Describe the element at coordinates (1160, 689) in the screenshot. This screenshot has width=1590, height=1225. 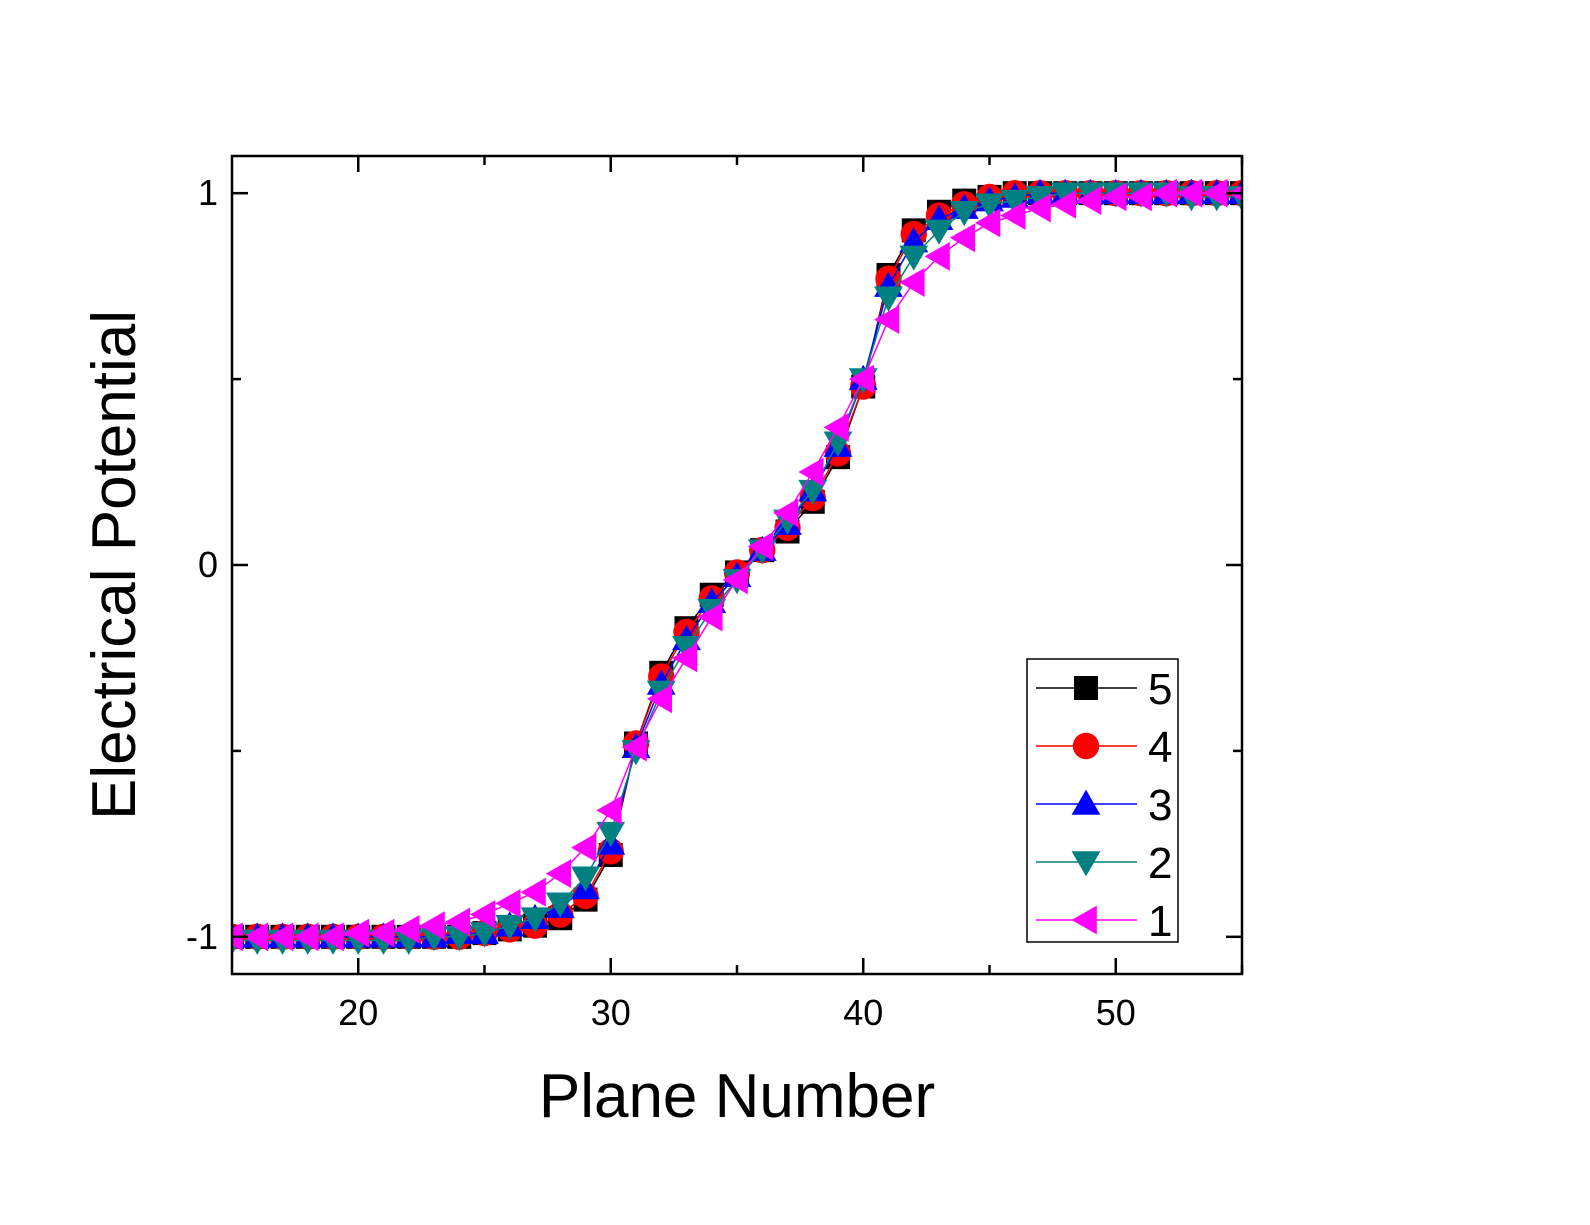
I see `legend-label: 5` at that location.